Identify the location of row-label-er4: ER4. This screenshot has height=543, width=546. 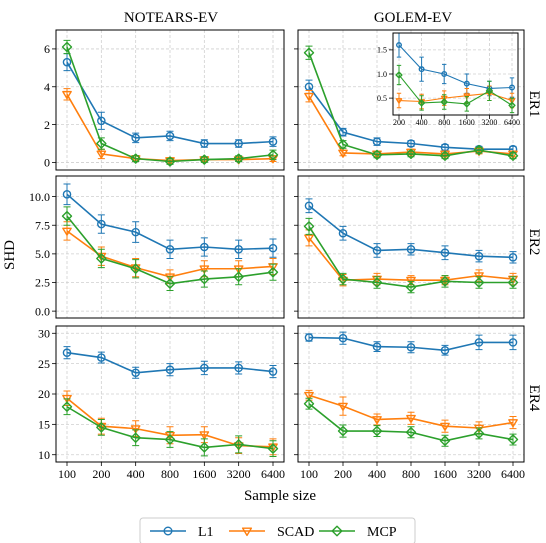
(534, 398).